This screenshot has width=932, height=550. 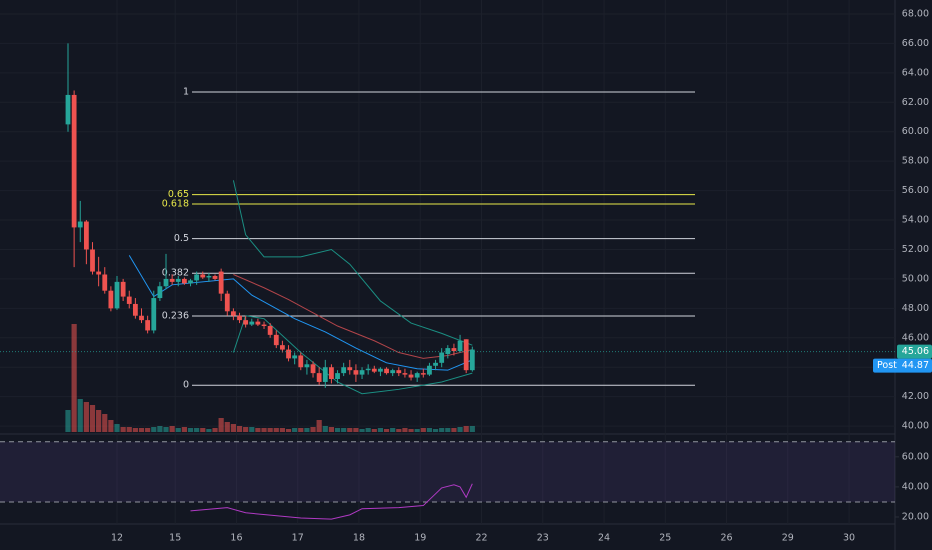 What do you see at coordinates (178, 194) in the screenshot?
I see `fib-level-label: 0.65` at bounding box center [178, 194].